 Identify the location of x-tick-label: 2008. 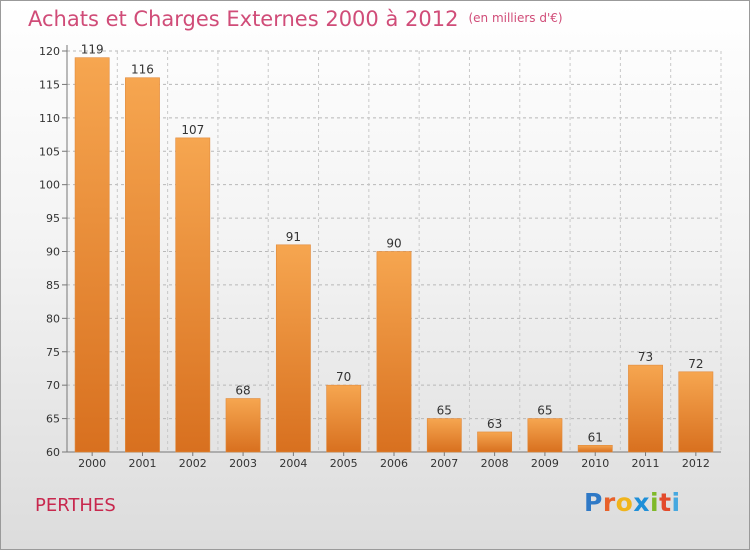
(495, 463).